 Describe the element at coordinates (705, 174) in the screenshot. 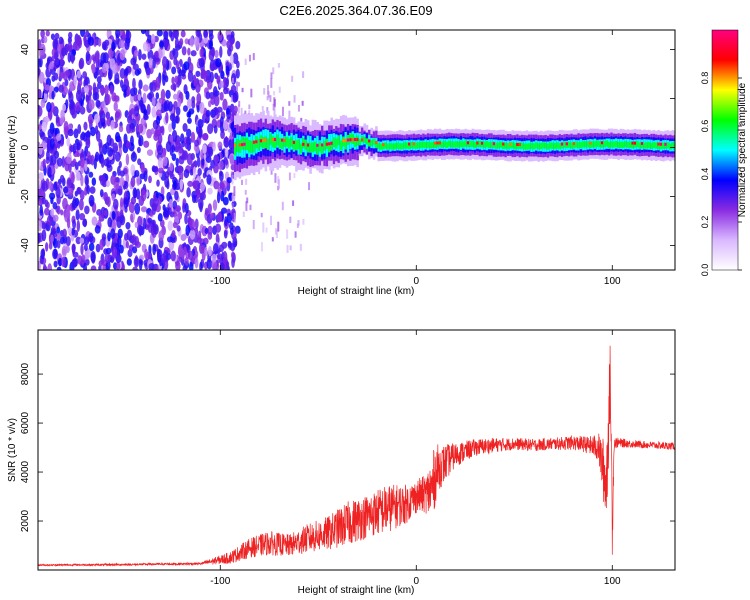

I see `colorbar-tick-label: 0.4` at that location.